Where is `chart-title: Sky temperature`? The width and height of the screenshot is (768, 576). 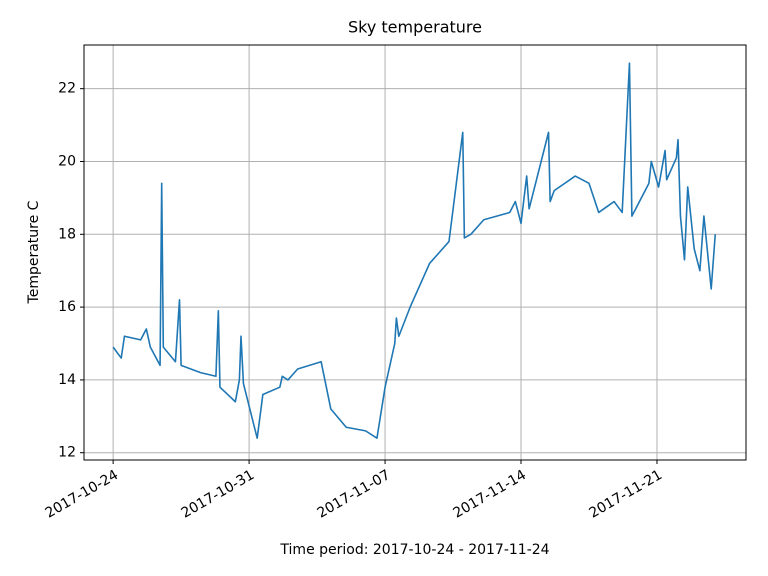 chart-title: Sky temperature is located at coordinates (415, 27).